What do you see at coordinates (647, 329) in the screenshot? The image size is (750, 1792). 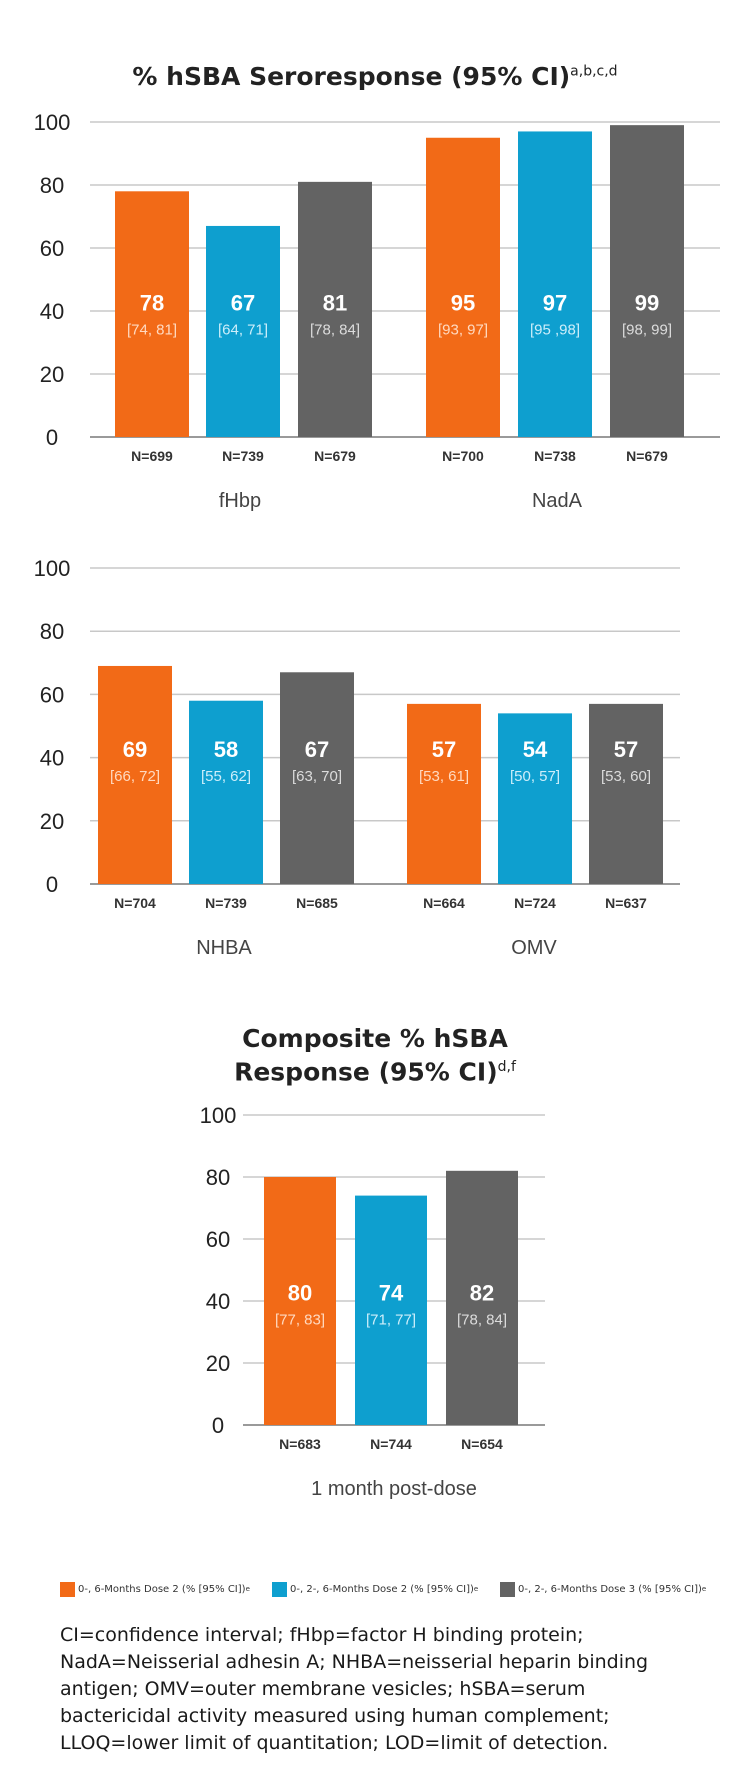 I see `bar-ci-label: [98, 99]` at bounding box center [647, 329].